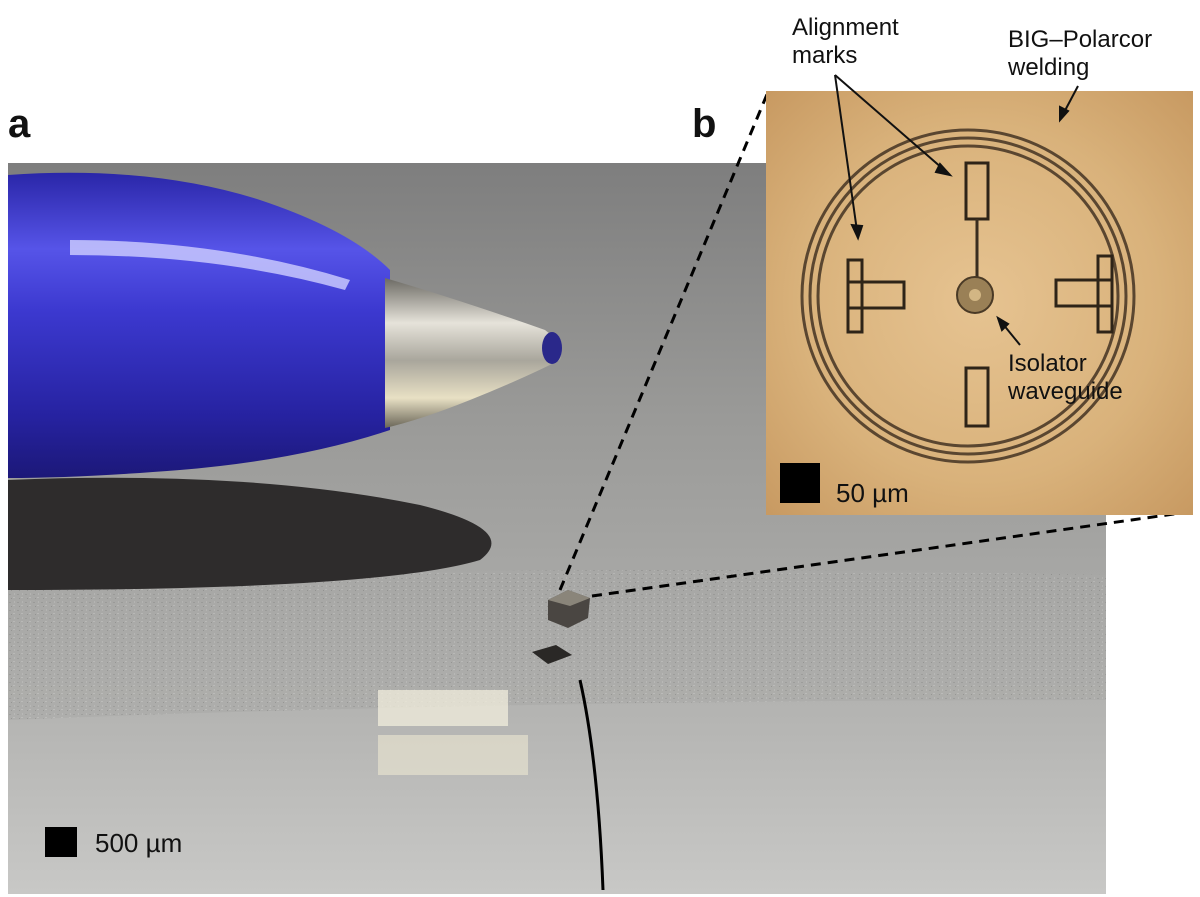 This screenshot has width=1200, height=897. I want to click on panel-b-letter: b, so click(704, 124).